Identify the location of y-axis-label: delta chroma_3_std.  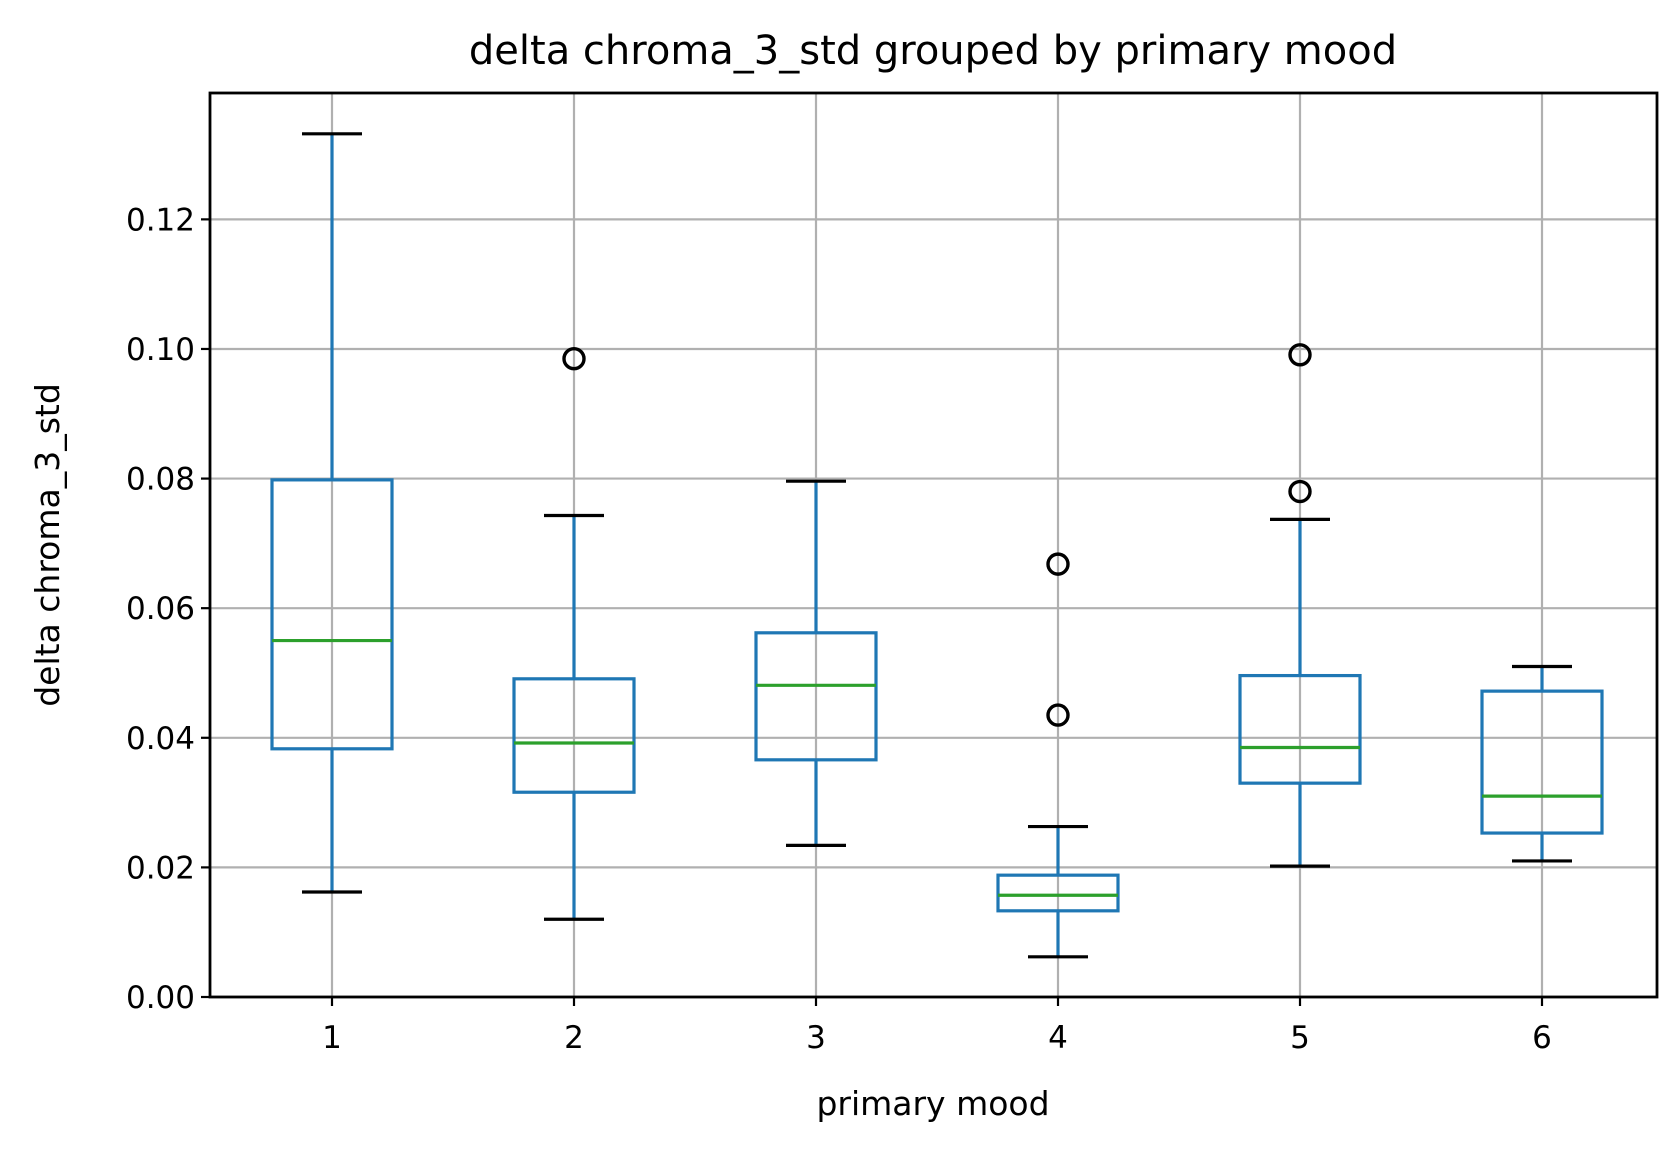
(47, 545).